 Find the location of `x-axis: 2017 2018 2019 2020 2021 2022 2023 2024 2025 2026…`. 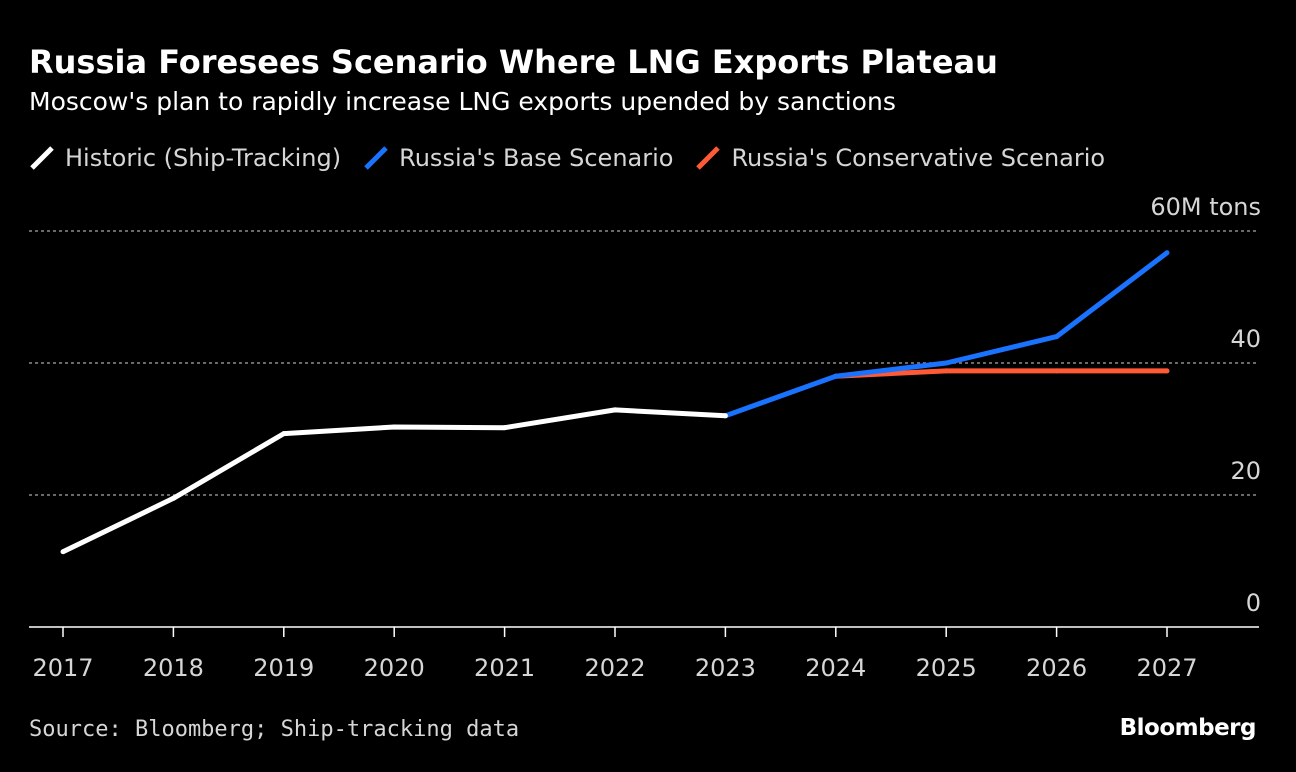

x-axis: 2017 2018 2019 2020 2021 2022 2023 2024 2025 2026… is located at coordinates (644, 654).